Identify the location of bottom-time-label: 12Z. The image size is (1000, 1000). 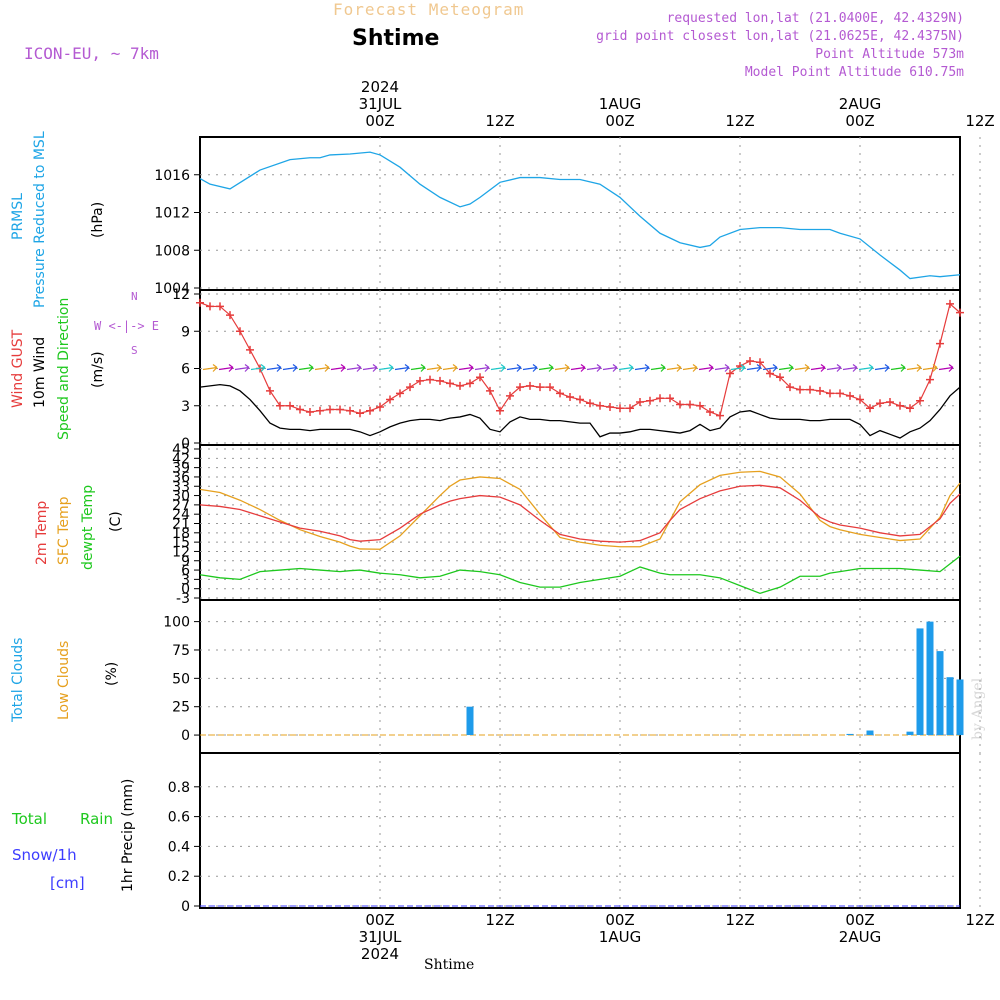
(740, 920).